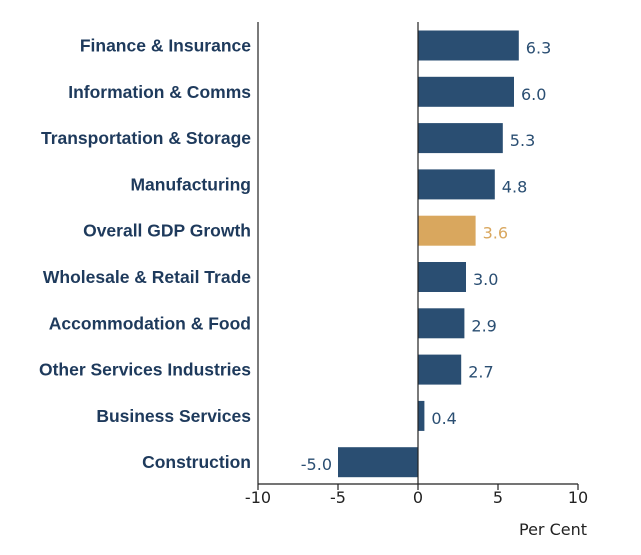 Image resolution: width=641 pixels, height=555 pixels. Describe the element at coordinates (483, 325) in the screenshot. I see `value-label-accommodation-and-food: 2.9` at that location.